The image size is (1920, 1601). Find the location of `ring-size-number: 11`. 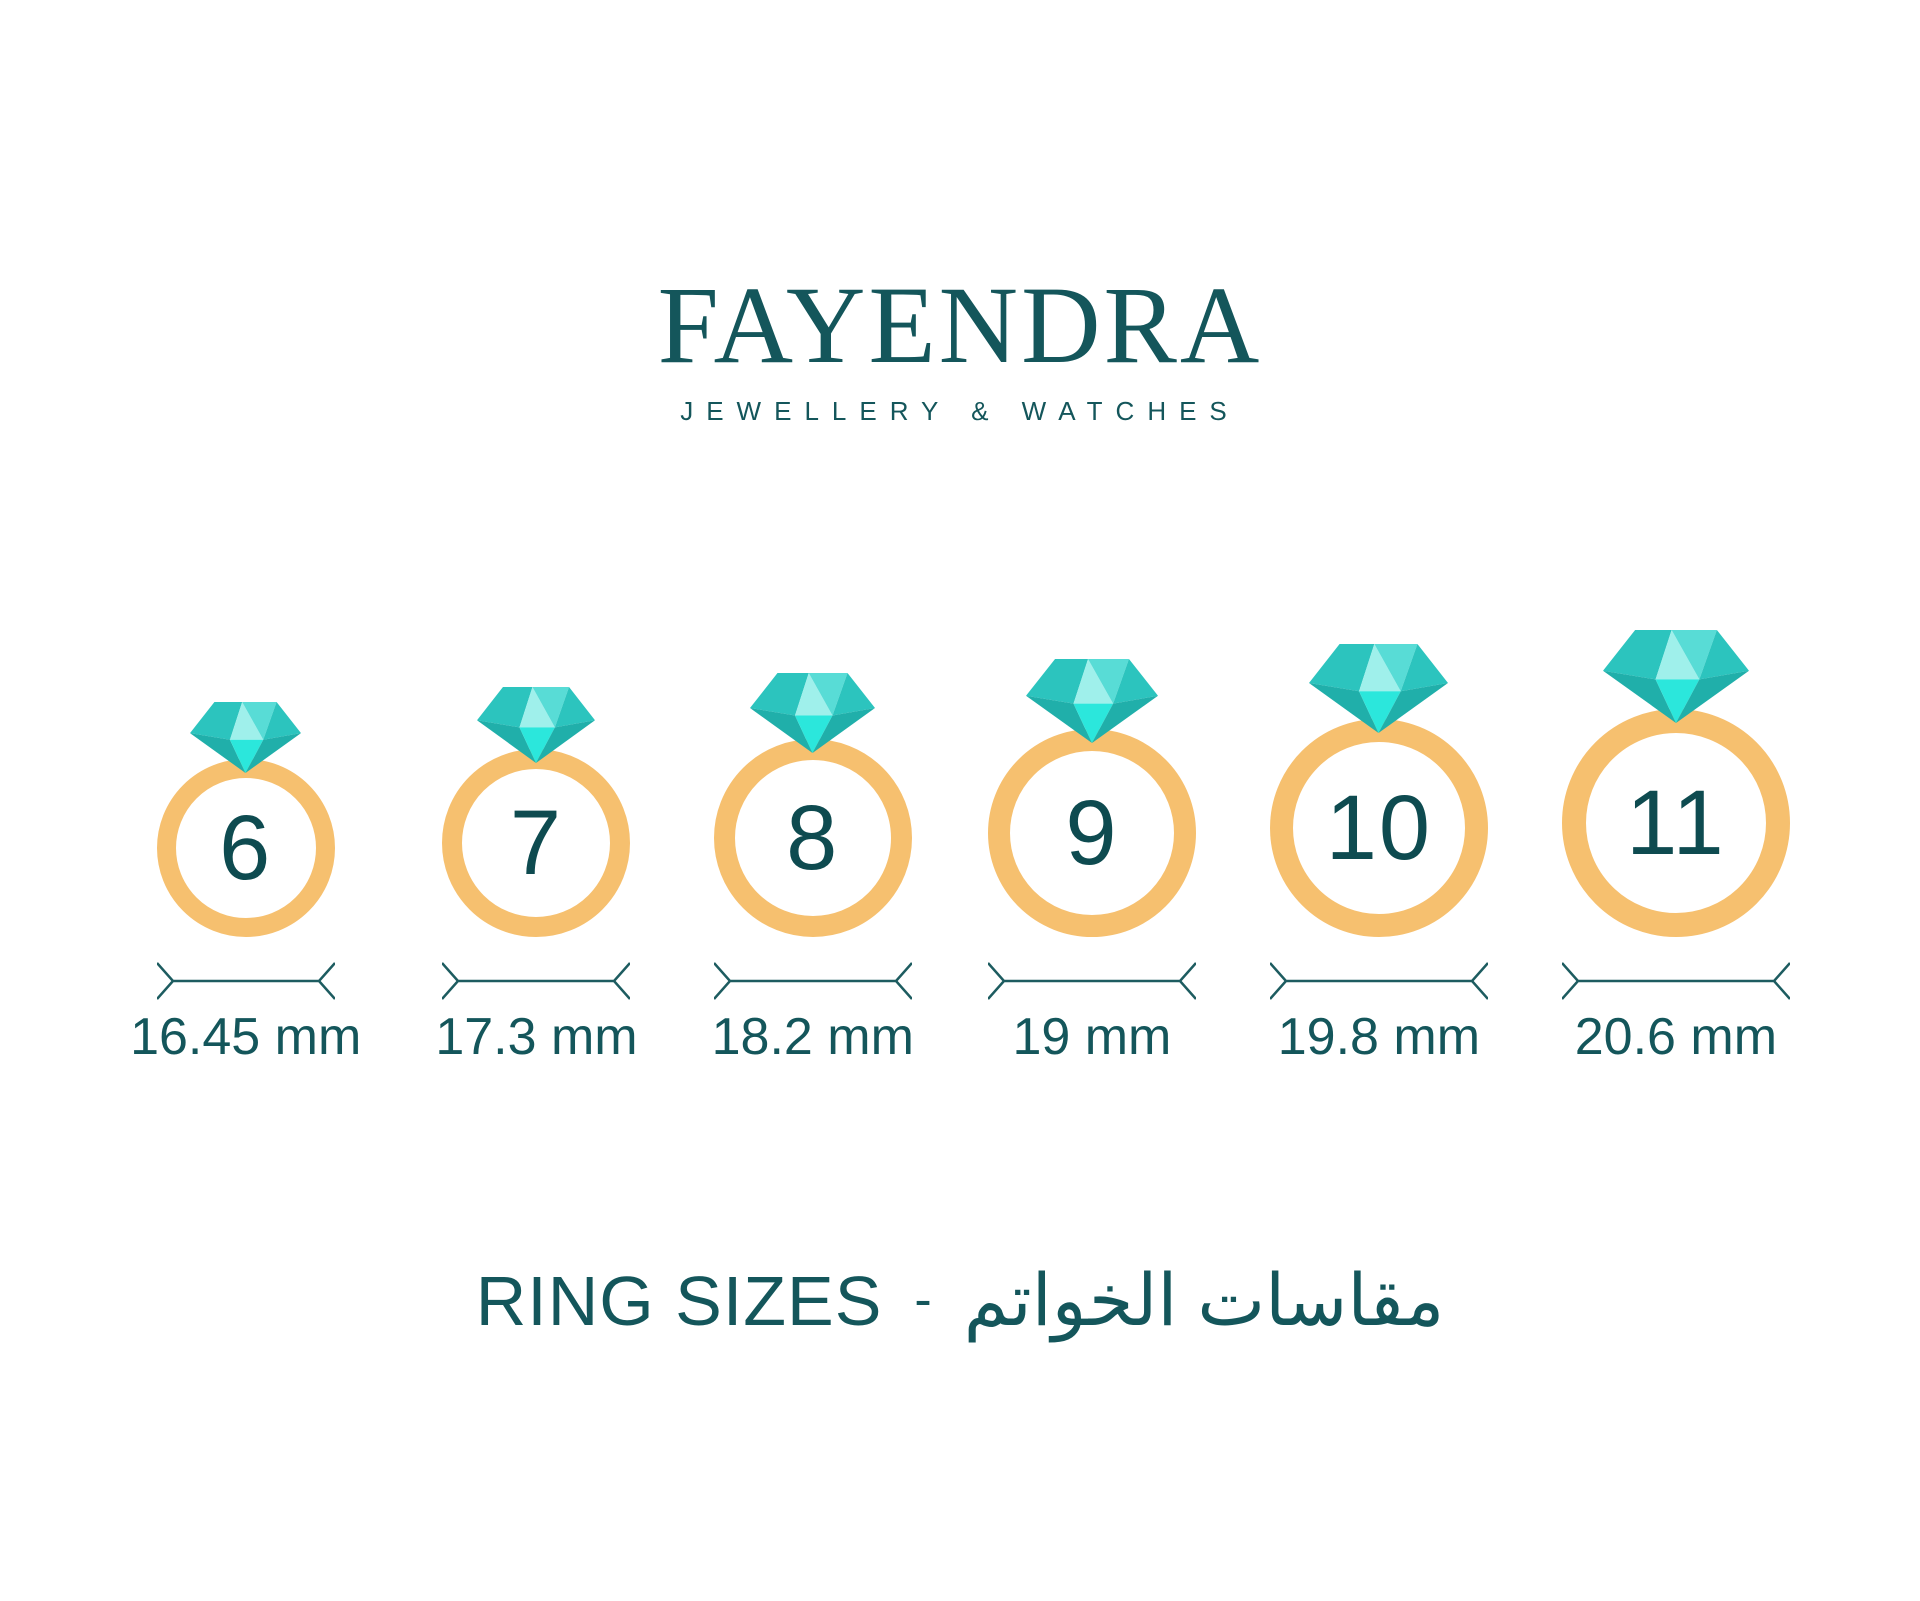

ring-size-number: 11 is located at coordinates (1676, 823).